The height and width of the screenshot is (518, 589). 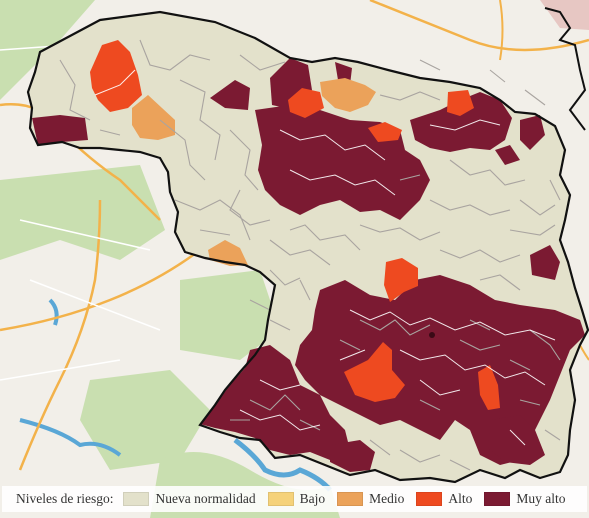 What do you see at coordinates (541, 498) in the screenshot?
I see `legend-label: Muy alto` at bounding box center [541, 498].